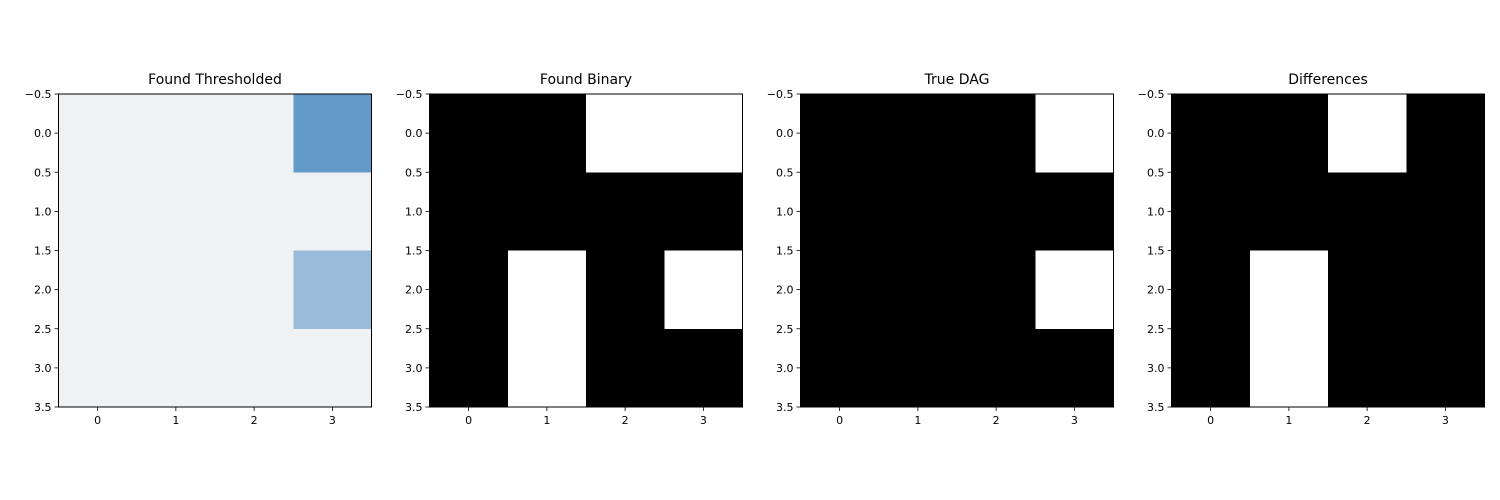 The image size is (1500, 500). What do you see at coordinates (957, 80) in the screenshot?
I see `chart-title: True DAG` at bounding box center [957, 80].